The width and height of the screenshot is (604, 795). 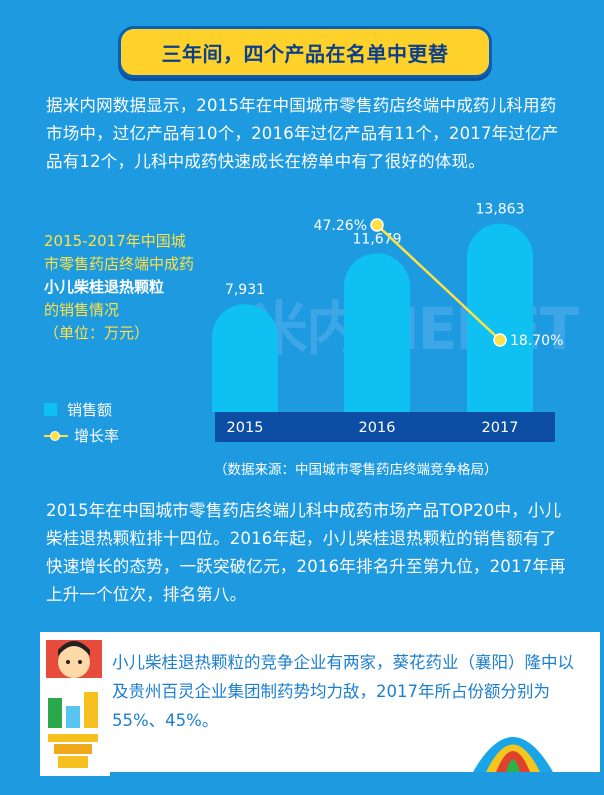 What do you see at coordinates (245, 358) in the screenshot?
I see `bar-2015` at bounding box center [245, 358].